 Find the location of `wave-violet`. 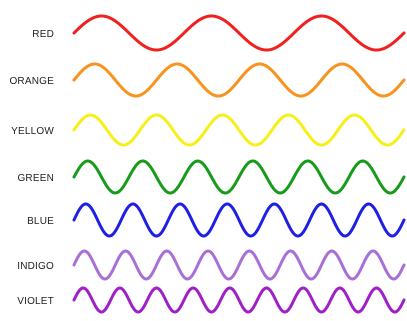

wave-violet is located at coordinates (239, 300).